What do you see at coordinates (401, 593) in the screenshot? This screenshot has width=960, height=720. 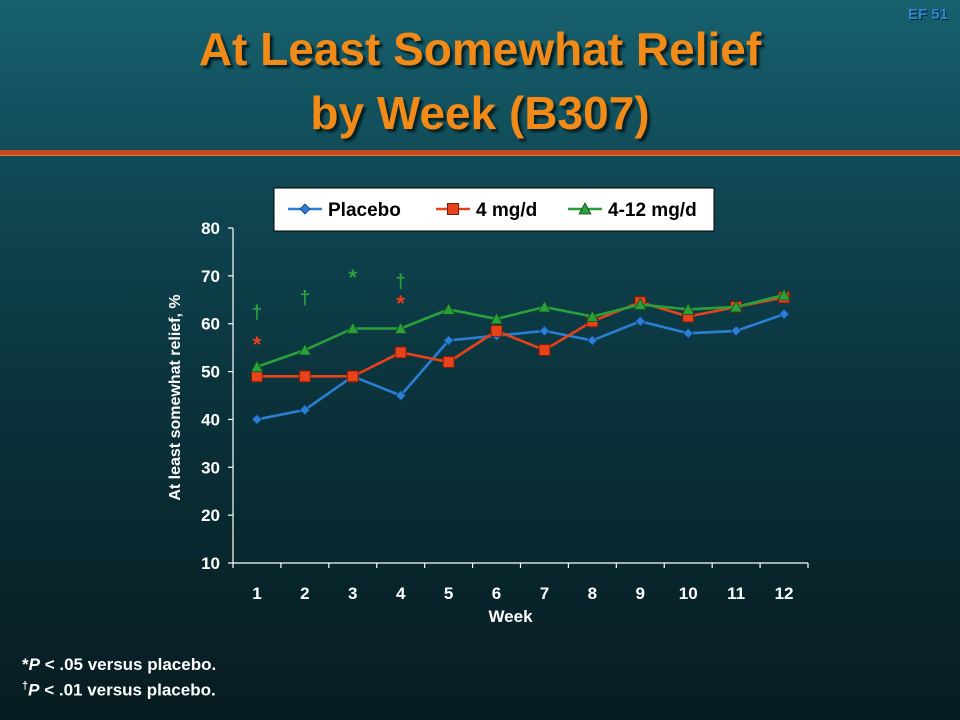 I see `x-tick-label: 4` at bounding box center [401, 593].